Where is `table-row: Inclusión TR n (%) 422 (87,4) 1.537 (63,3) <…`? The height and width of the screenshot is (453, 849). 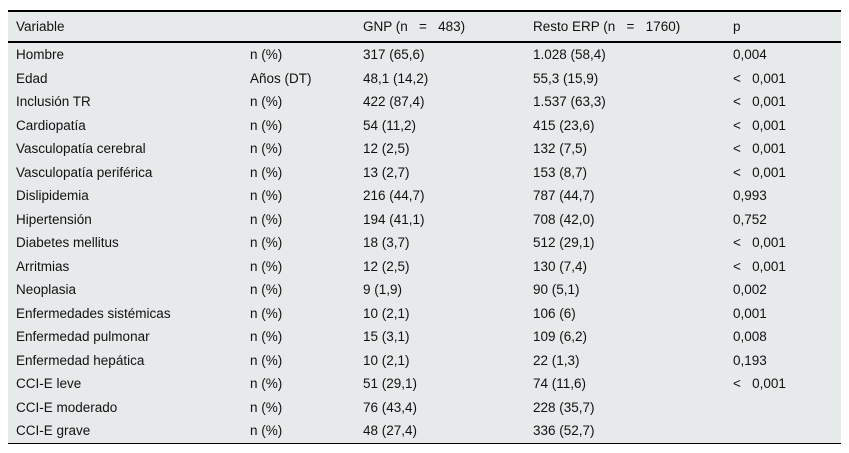 table-row: Inclusión TR n (%) 422 (87,4) 1.537 (63,3) <… is located at coordinates (424, 102).